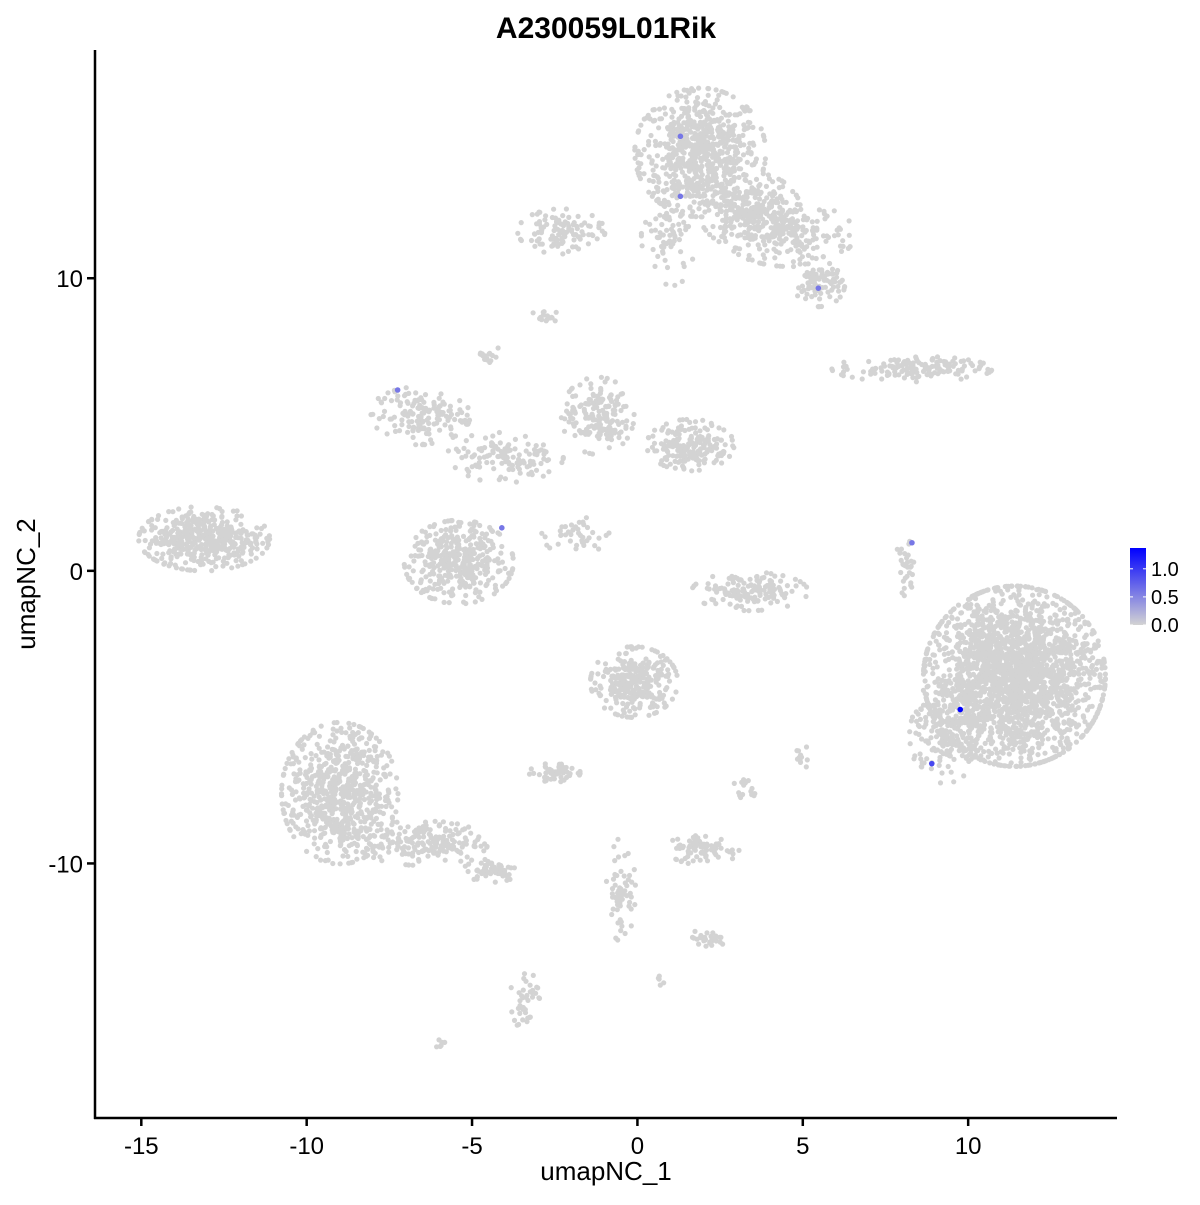 This screenshot has width=1200, height=1205. Describe the element at coordinates (606, 28) in the screenshot. I see `chart-title: A230059L01Rik` at that location.